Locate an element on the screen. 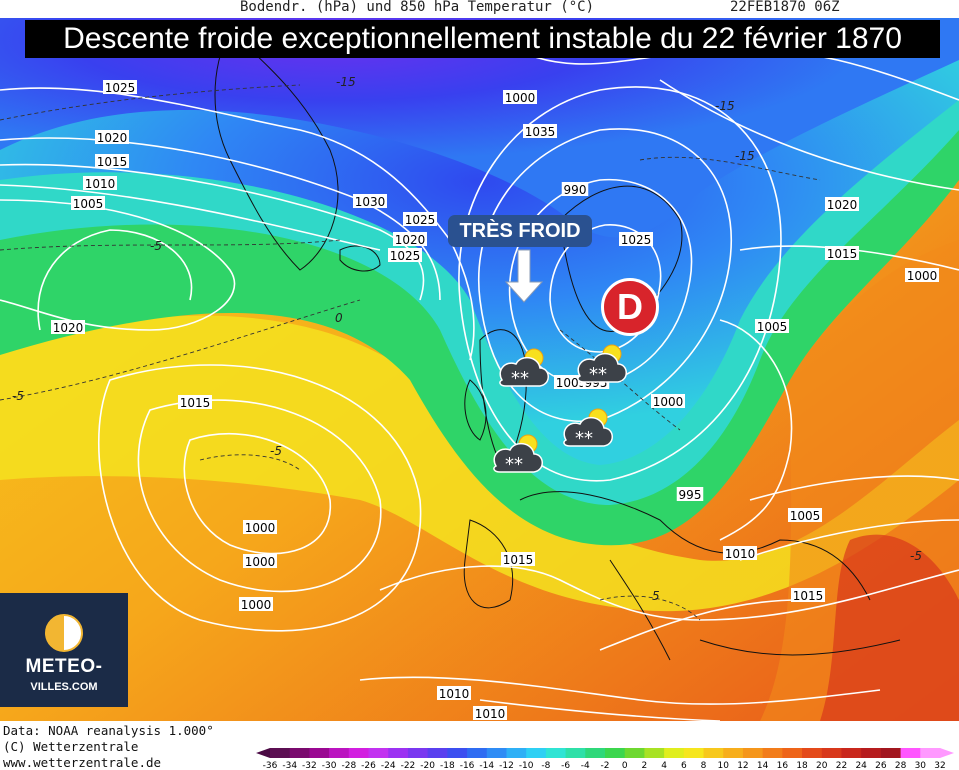  scale-tick-label: -34 is located at coordinates (289, 765).